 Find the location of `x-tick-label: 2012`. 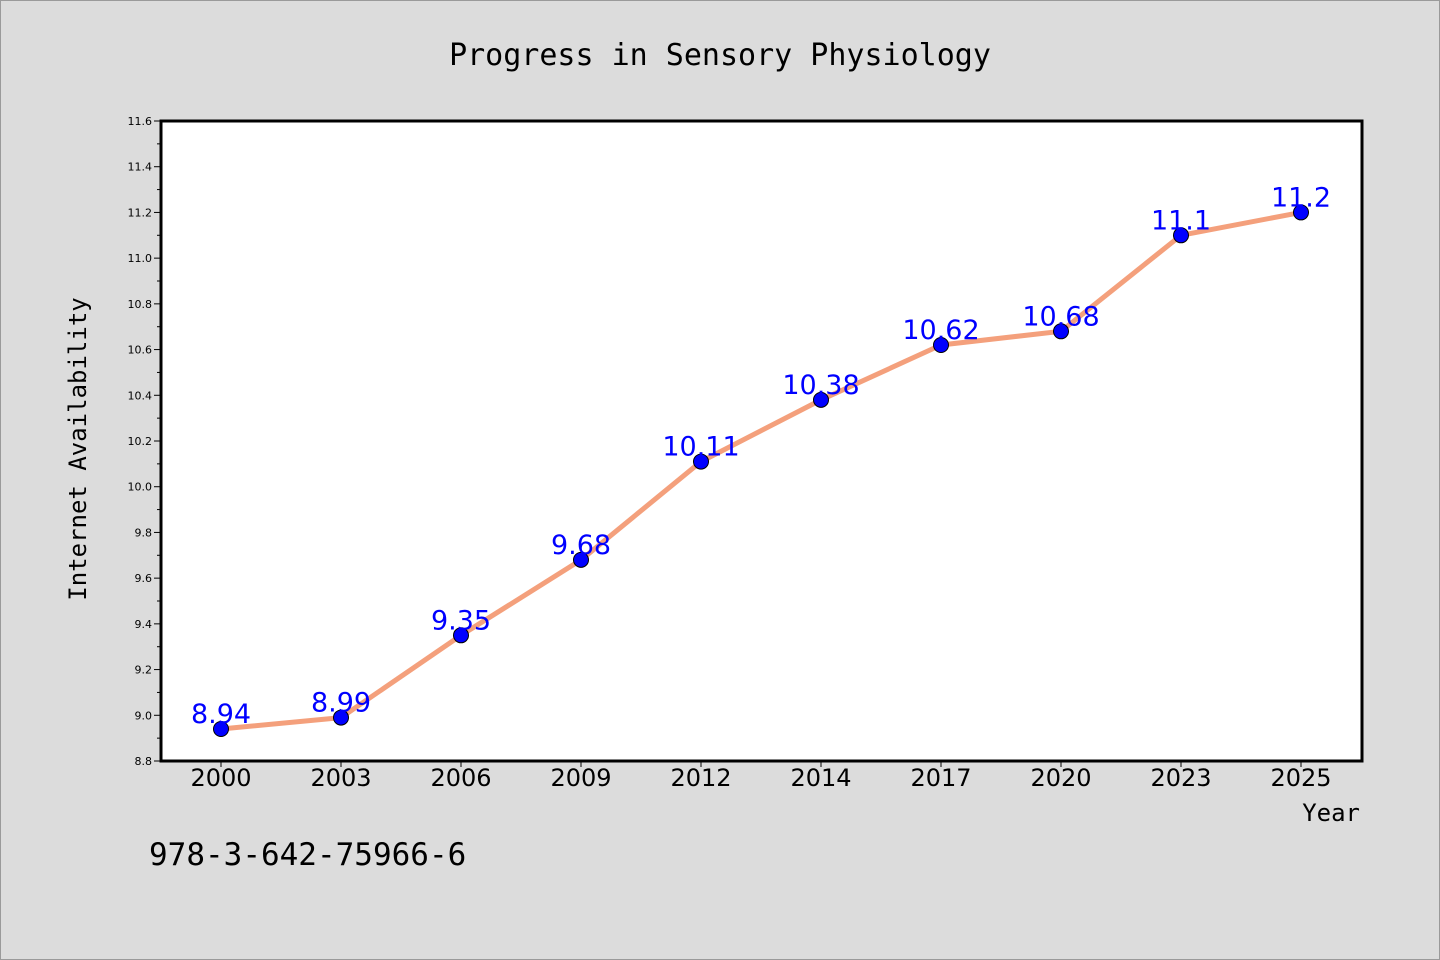

x-tick-label: 2012 is located at coordinates (700, 778).